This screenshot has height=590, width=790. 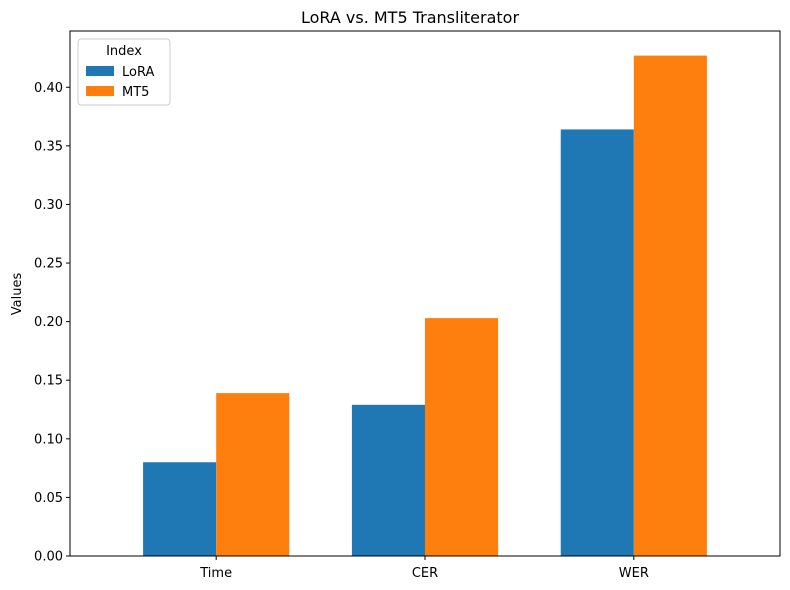 I want to click on bar-lora-cer, so click(x=388, y=480).